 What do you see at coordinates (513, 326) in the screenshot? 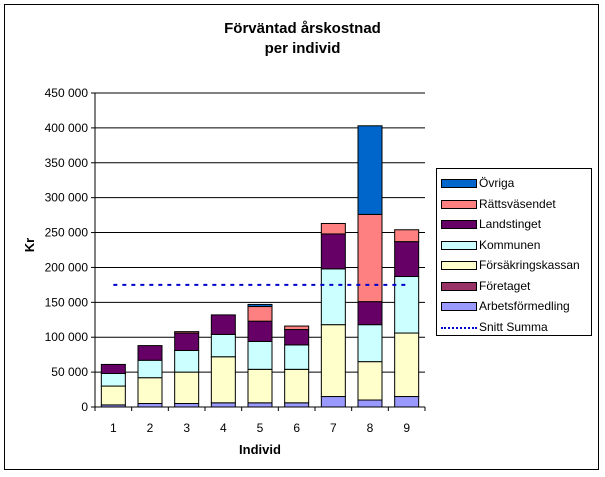
I see `legend-label: Snitt Summa` at bounding box center [513, 326].